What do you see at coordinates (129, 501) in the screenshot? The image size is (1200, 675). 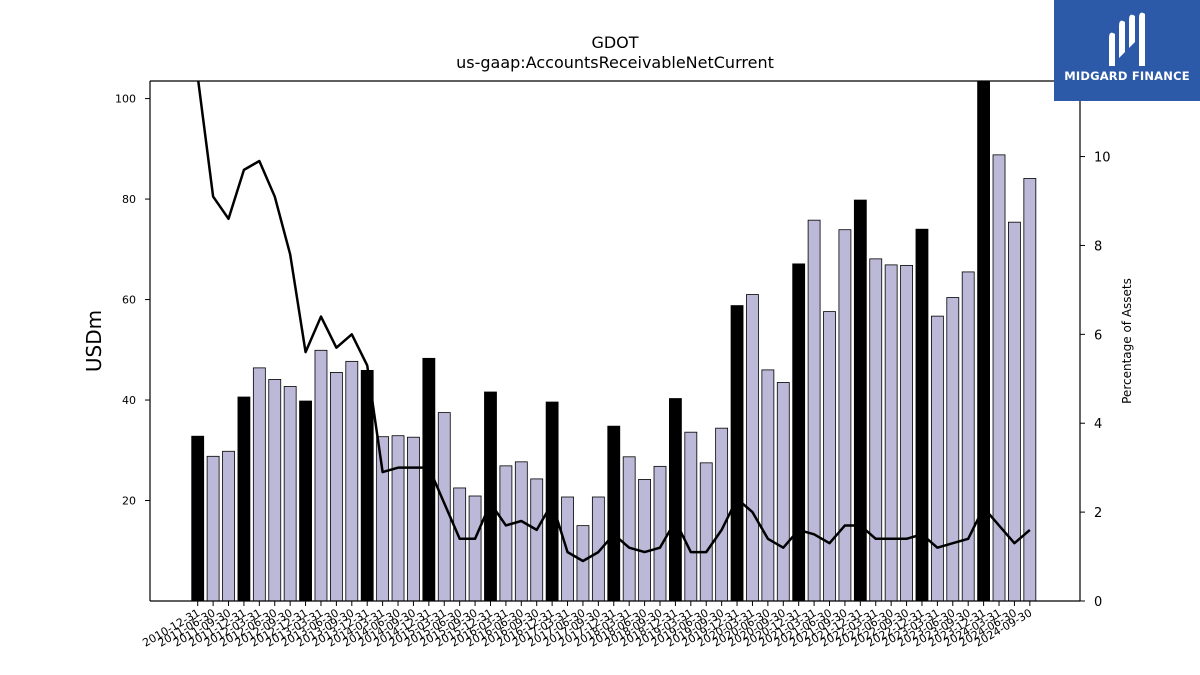 I see `y-tick-label: 20` at bounding box center [129, 501].